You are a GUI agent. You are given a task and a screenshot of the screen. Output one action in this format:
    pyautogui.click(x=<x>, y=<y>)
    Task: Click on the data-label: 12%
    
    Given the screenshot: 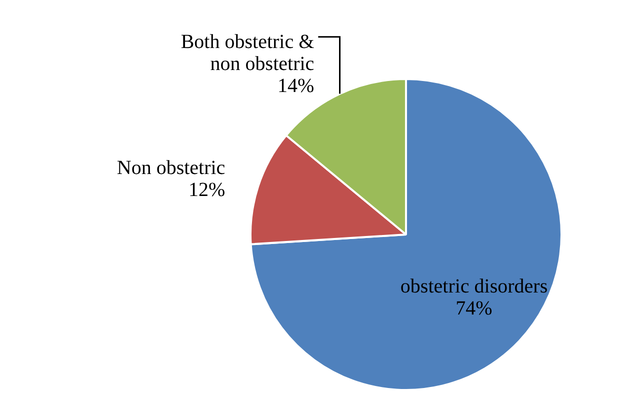 What is the action you would take?
    pyautogui.click(x=207, y=189)
    